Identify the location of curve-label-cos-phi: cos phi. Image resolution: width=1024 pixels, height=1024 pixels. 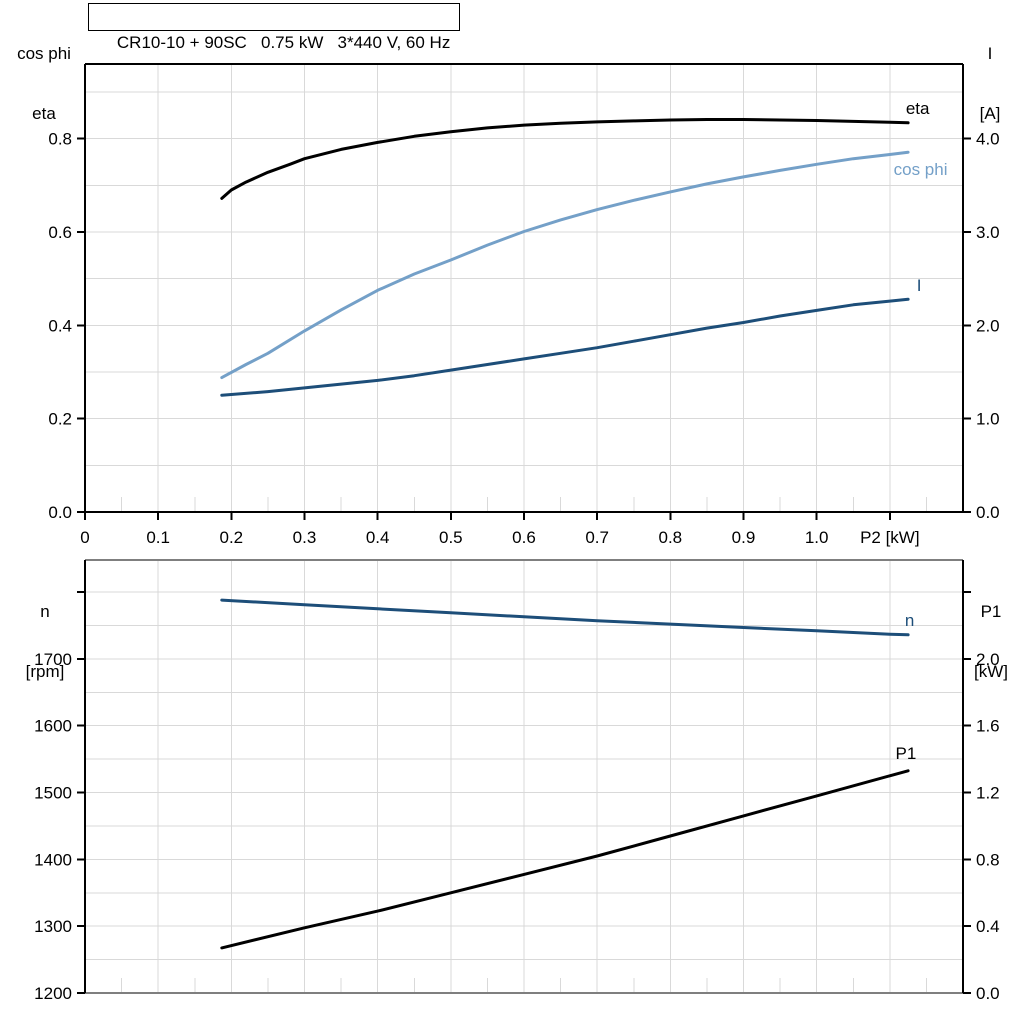
(921, 169).